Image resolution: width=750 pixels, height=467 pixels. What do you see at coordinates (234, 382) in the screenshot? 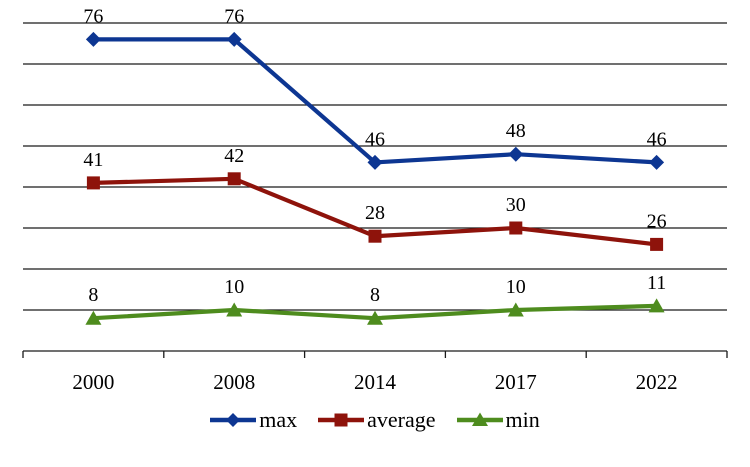
I see `x-tick-label: 2008` at bounding box center [234, 382].